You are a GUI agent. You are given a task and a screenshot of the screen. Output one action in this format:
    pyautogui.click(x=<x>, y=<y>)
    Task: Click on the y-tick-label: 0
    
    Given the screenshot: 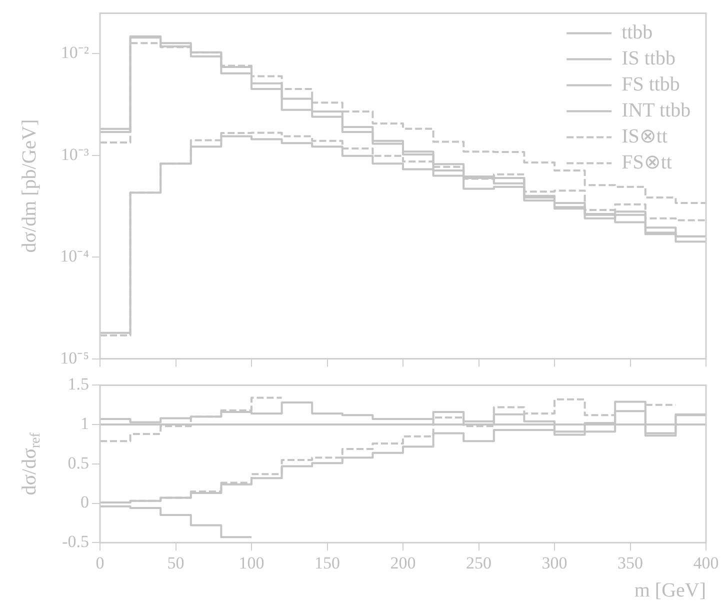 What is the action you would take?
    pyautogui.click(x=84, y=502)
    